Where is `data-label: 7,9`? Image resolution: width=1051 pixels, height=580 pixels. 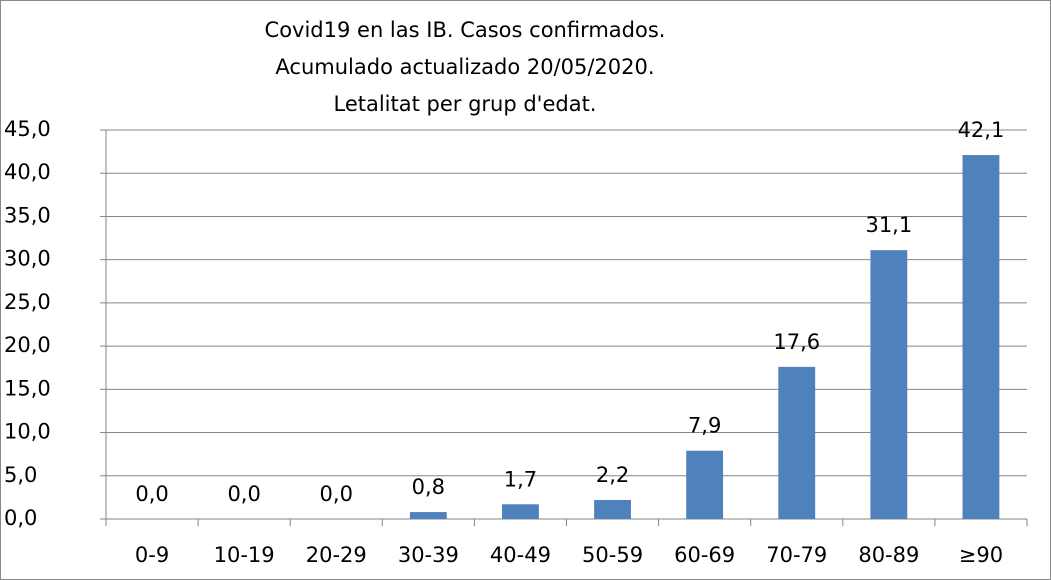 data-label: 7,9 is located at coordinates (704, 426).